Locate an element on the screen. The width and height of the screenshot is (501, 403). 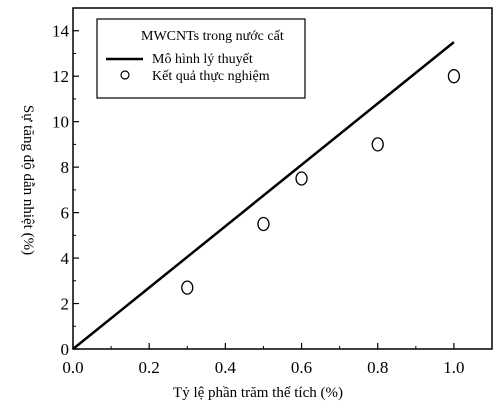
y-tick-label: 12 is located at coordinates (60, 76).